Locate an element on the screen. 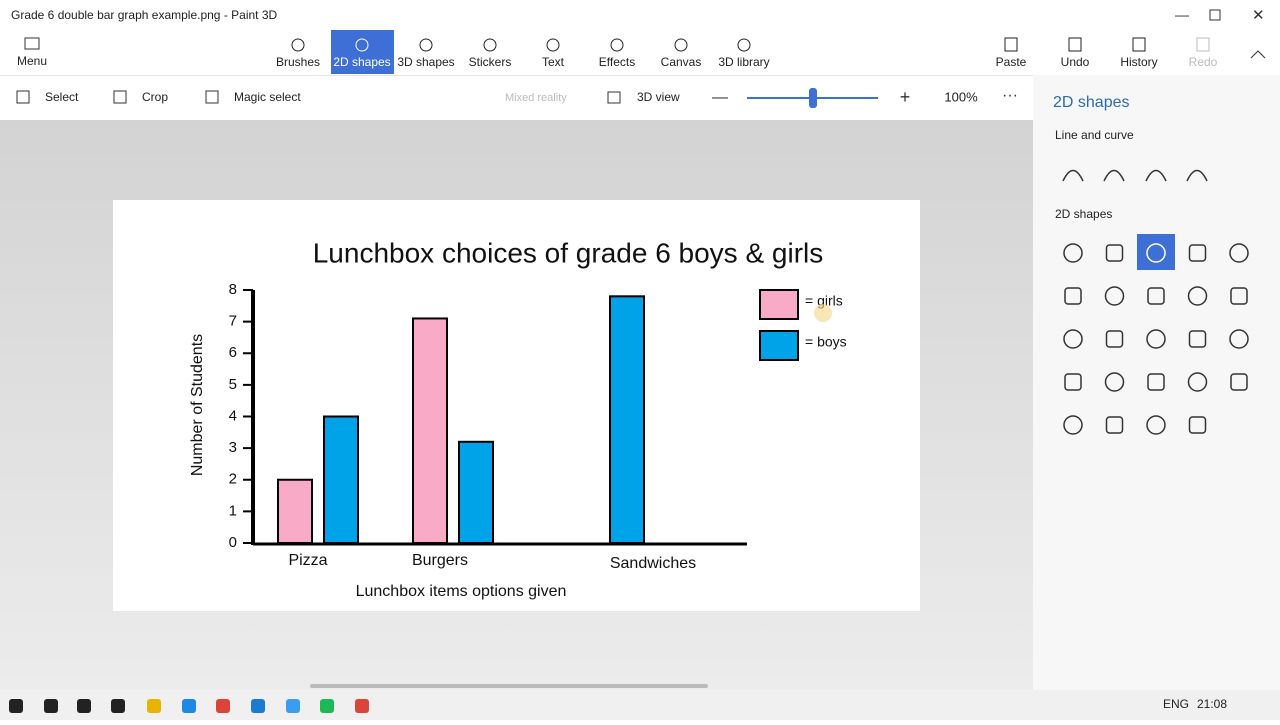 This screenshot has width=1280, height=725. chart-title: Lunchbox choices of grade 6 boys & girls is located at coordinates (568, 252).